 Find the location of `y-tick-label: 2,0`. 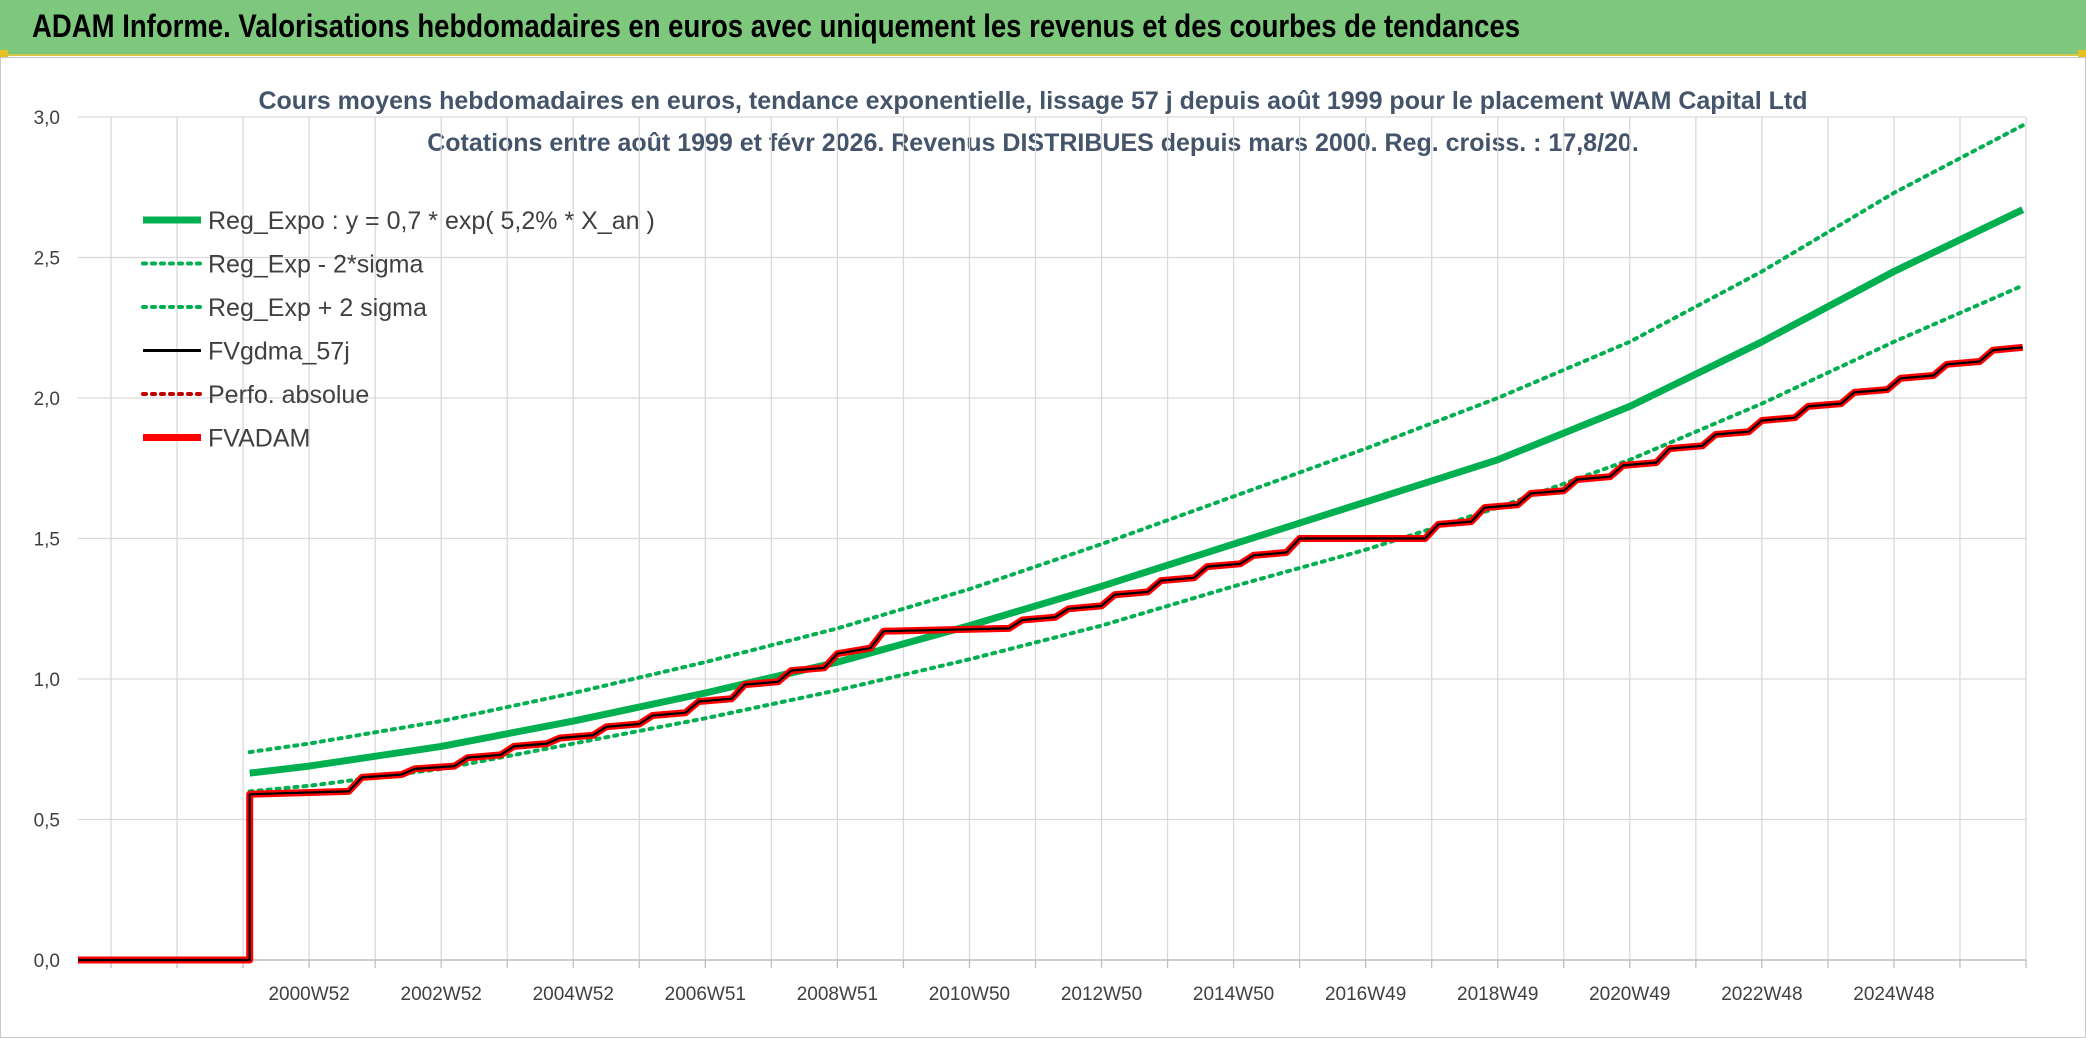

y-tick-label: 2,0 is located at coordinates (47, 399).